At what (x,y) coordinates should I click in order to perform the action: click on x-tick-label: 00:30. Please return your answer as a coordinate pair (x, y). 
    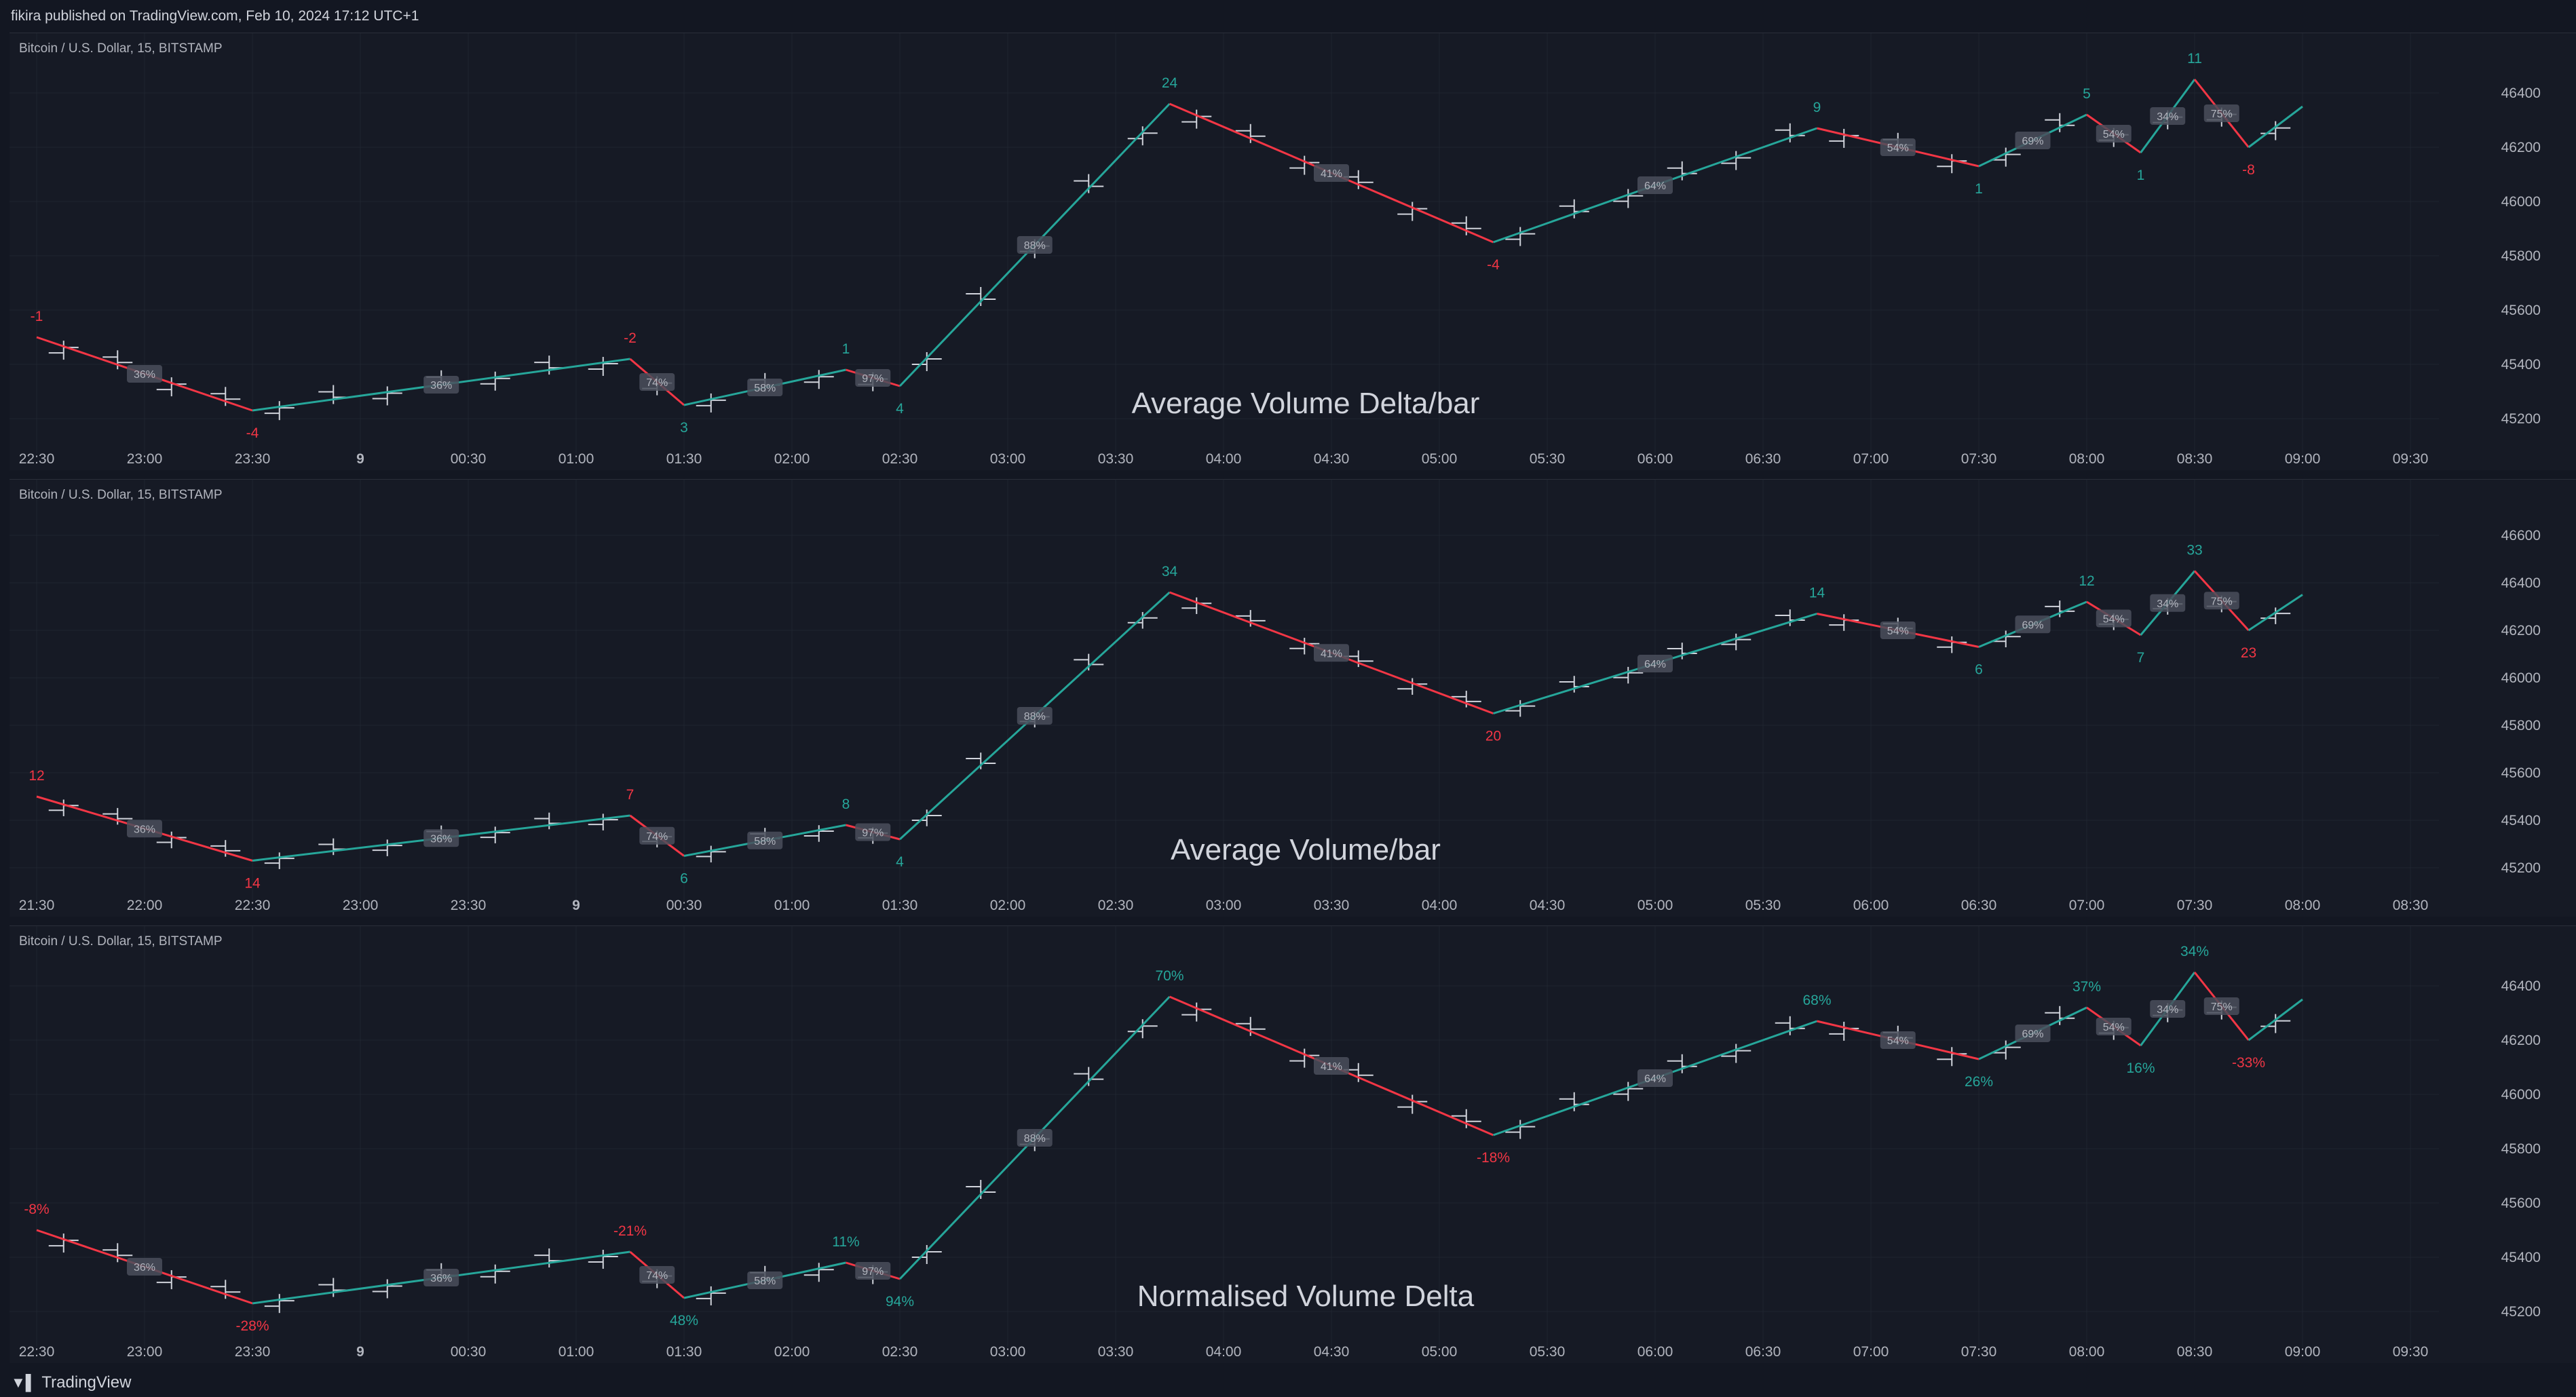
    Looking at the image, I should click on (469, 459).